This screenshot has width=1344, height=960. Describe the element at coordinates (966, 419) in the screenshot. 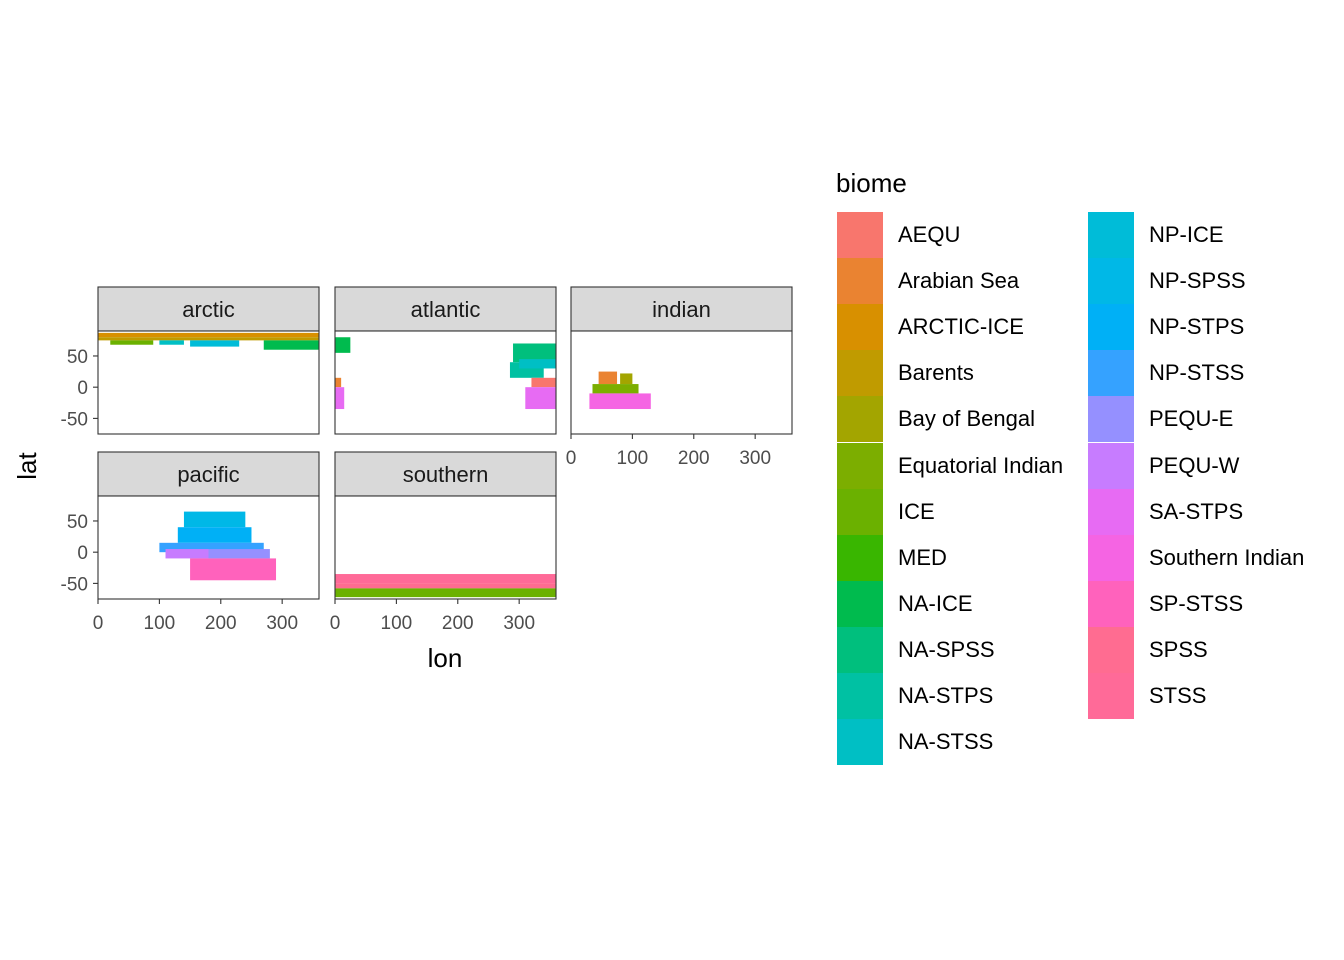

I see `legend-label: Bay of Bengal` at that location.